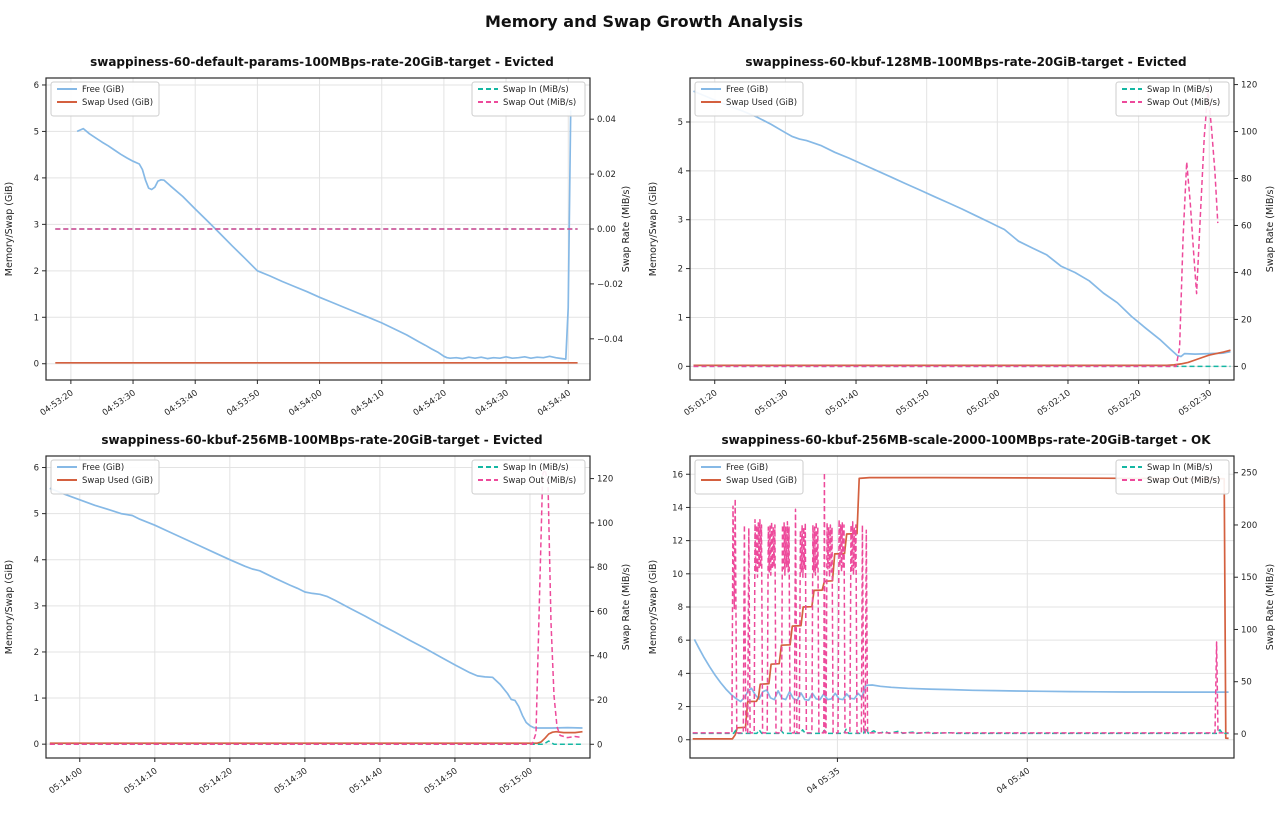  What do you see at coordinates (606, 230) in the screenshot?
I see `svg-text: 0.00` at bounding box center [606, 230].